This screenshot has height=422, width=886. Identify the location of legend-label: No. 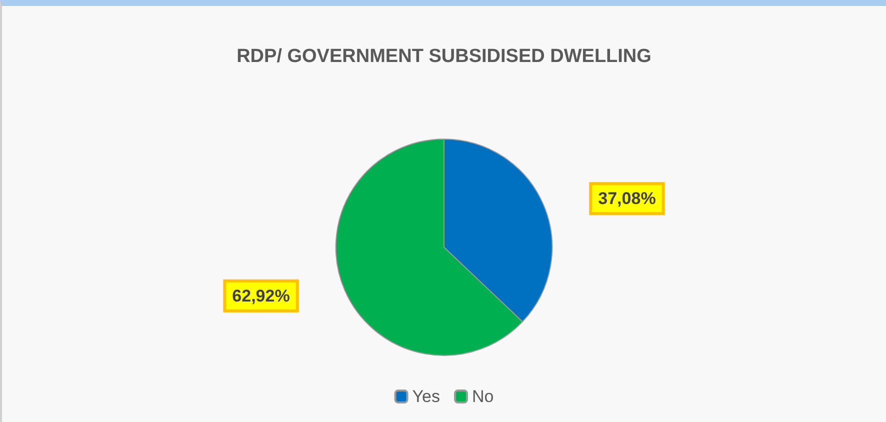
(483, 396).